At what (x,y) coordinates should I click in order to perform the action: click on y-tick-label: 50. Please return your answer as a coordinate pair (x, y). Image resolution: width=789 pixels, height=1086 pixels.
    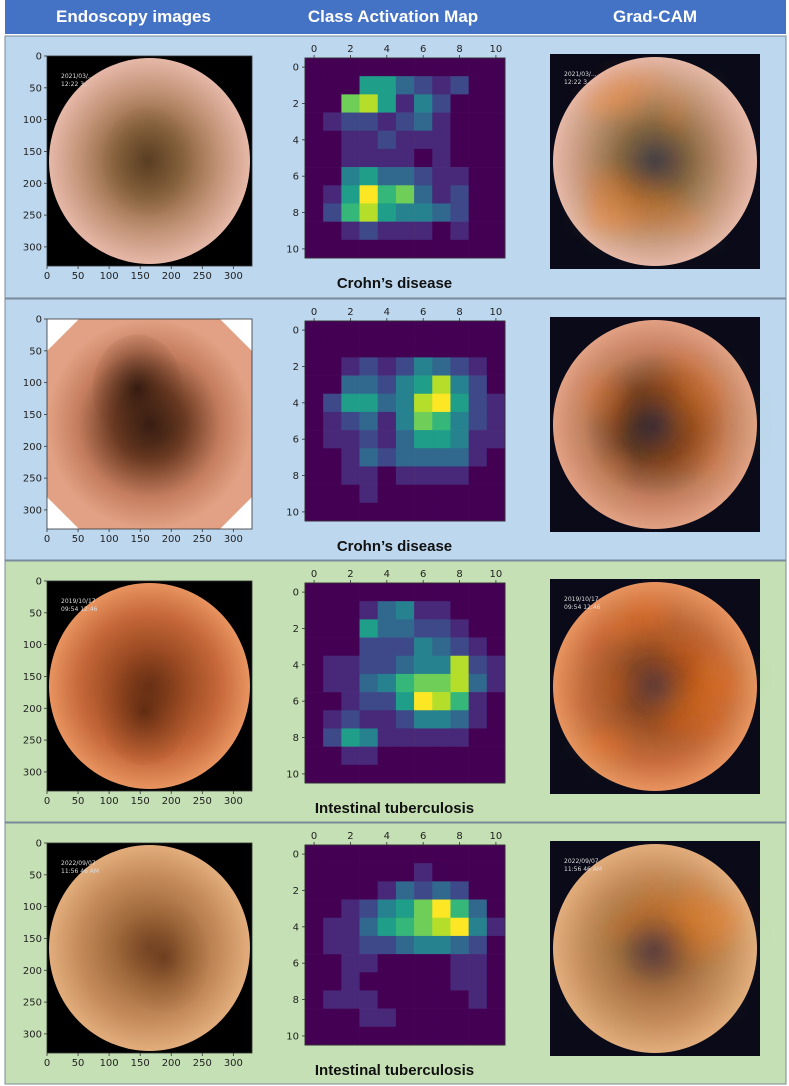
    Looking at the image, I should click on (35, 875).